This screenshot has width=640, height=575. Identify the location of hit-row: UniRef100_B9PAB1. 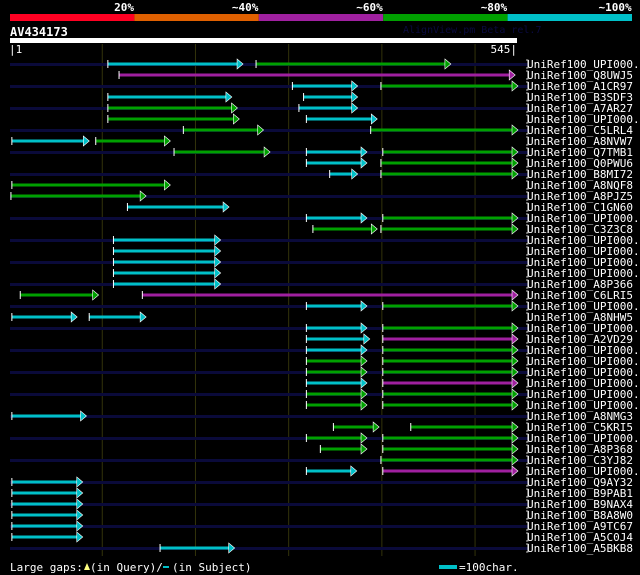
(322, 493).